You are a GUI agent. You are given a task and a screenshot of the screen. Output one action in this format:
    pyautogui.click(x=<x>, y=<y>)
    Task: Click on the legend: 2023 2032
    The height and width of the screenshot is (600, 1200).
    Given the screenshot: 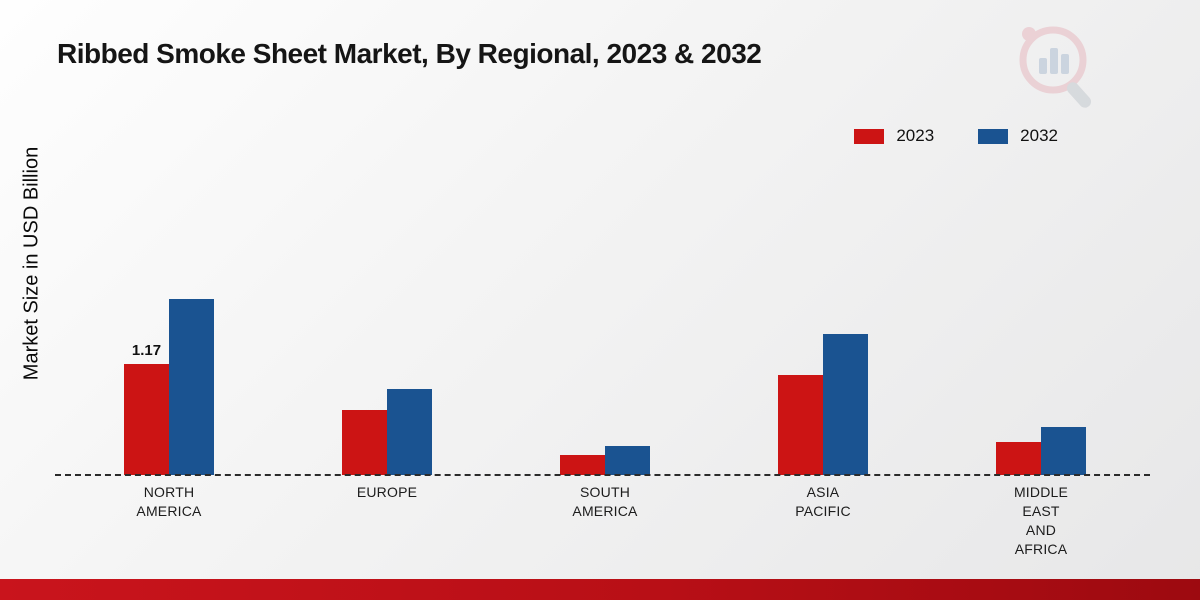 What is the action you would take?
    pyautogui.click(x=956, y=136)
    